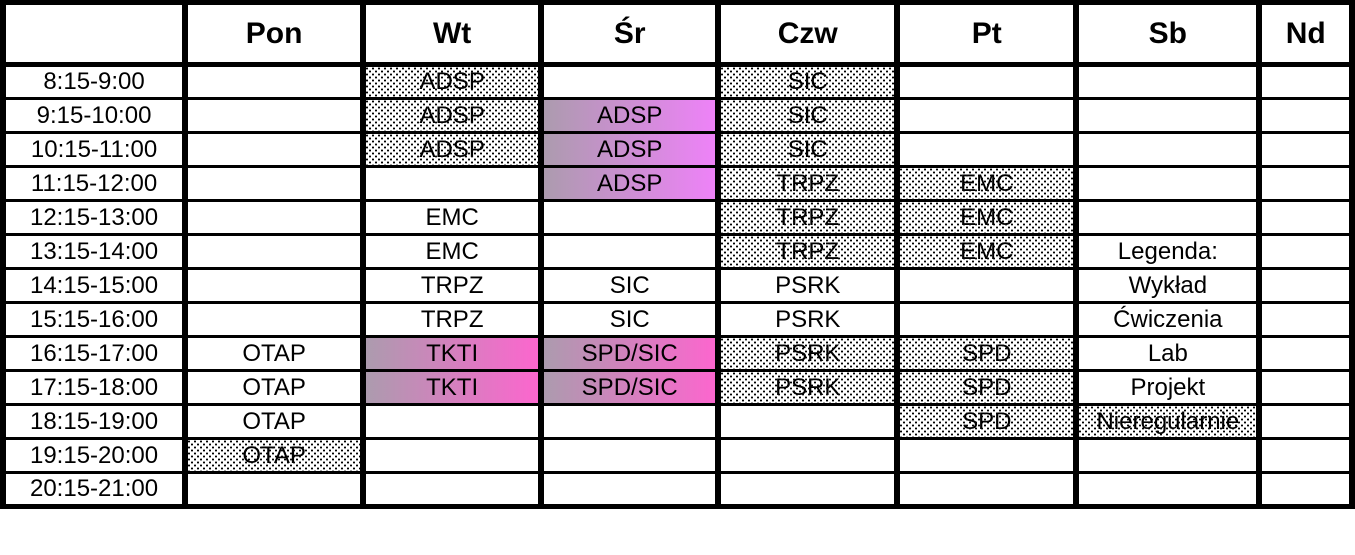 The height and width of the screenshot is (555, 1355). Describe the element at coordinates (94, 81) in the screenshot. I see `time-label: 8:15-9:00` at that location.